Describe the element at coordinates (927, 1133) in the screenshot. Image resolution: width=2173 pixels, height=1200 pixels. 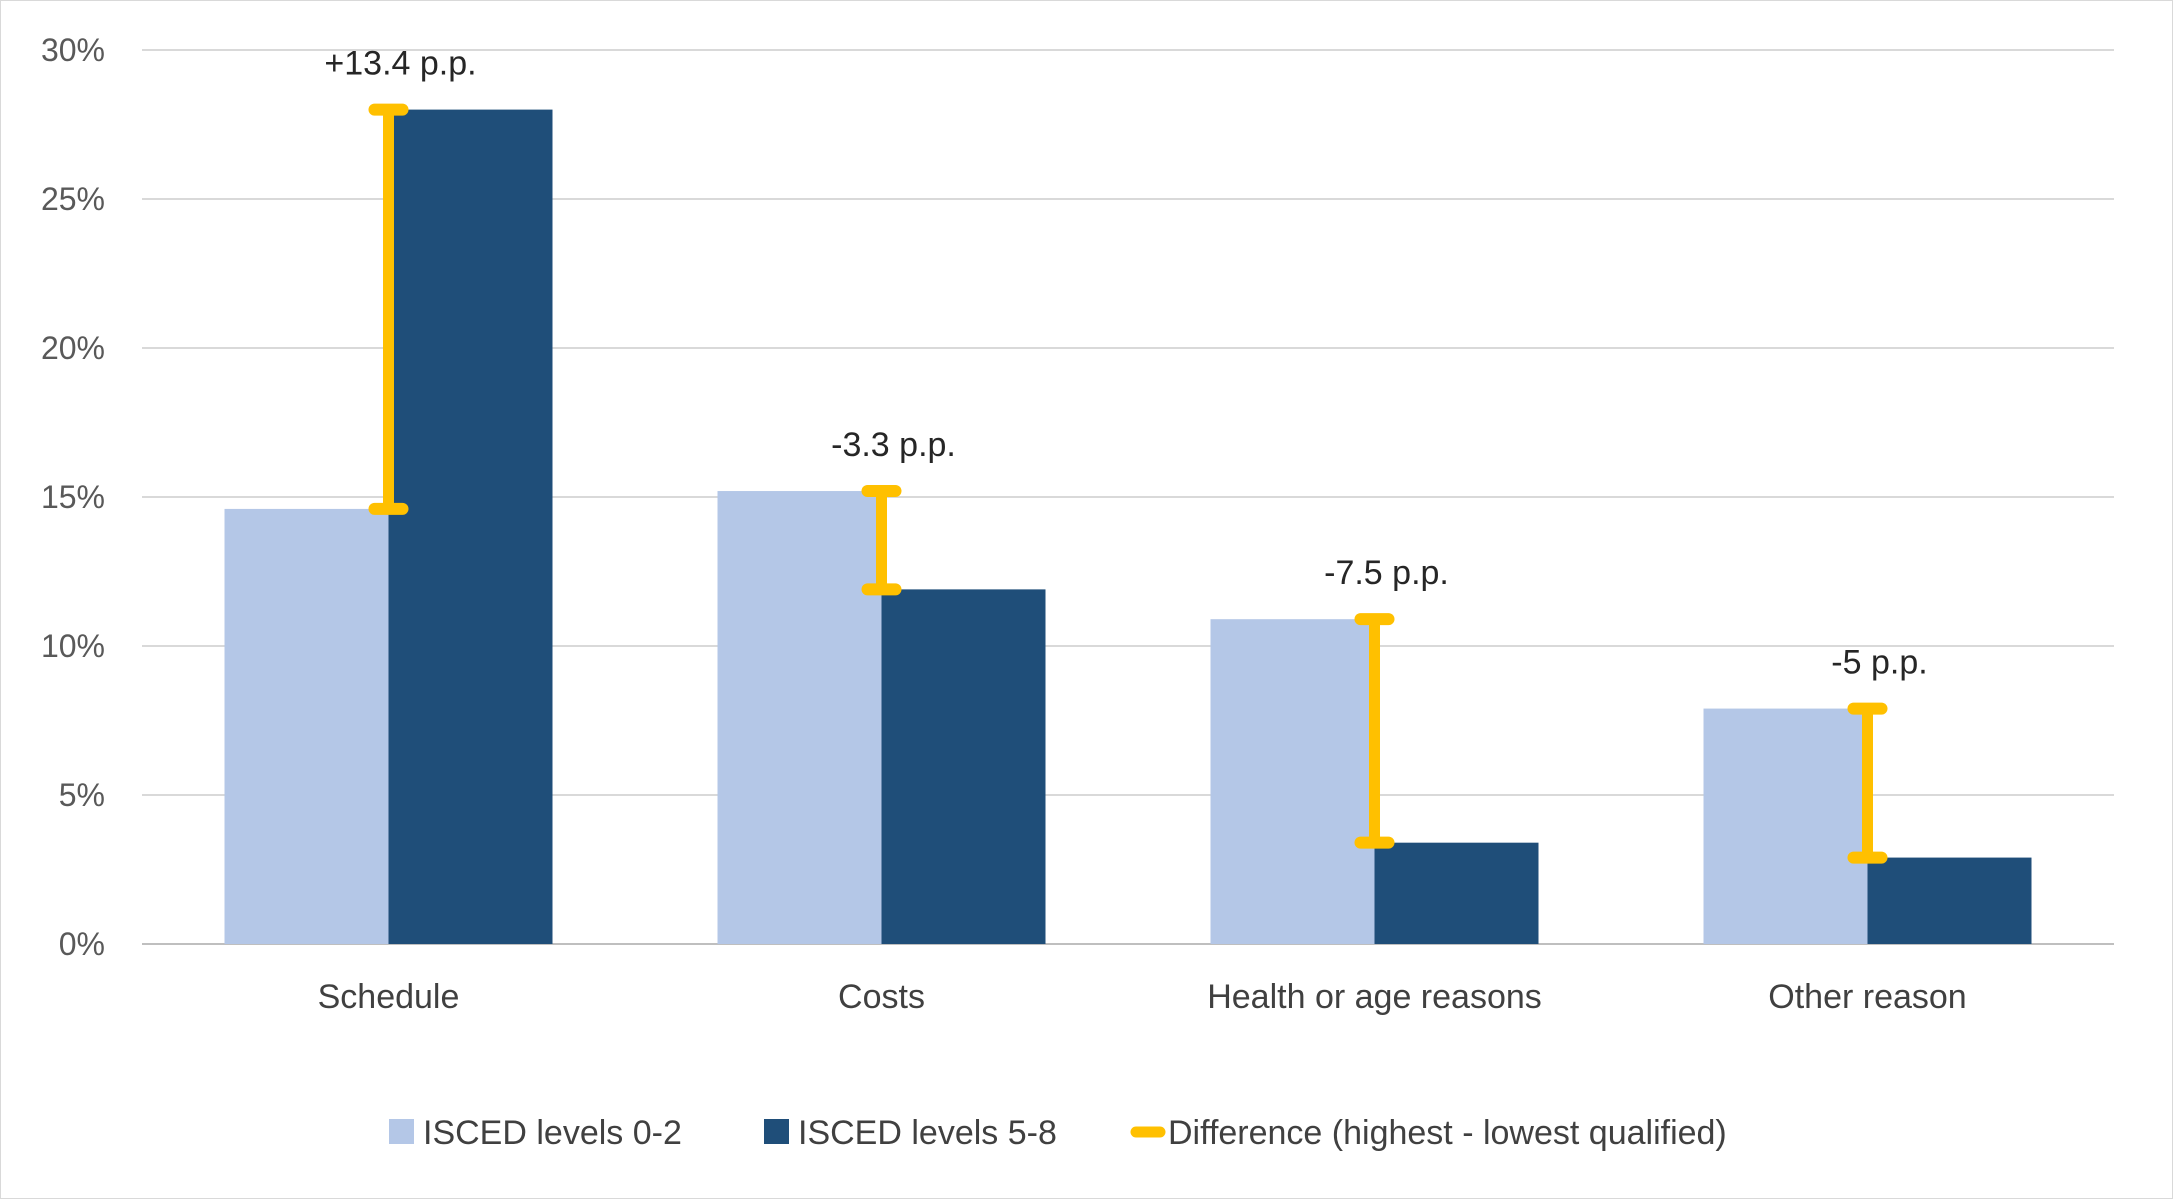
I see `legend-label: ISCED levels 5-8` at that location.